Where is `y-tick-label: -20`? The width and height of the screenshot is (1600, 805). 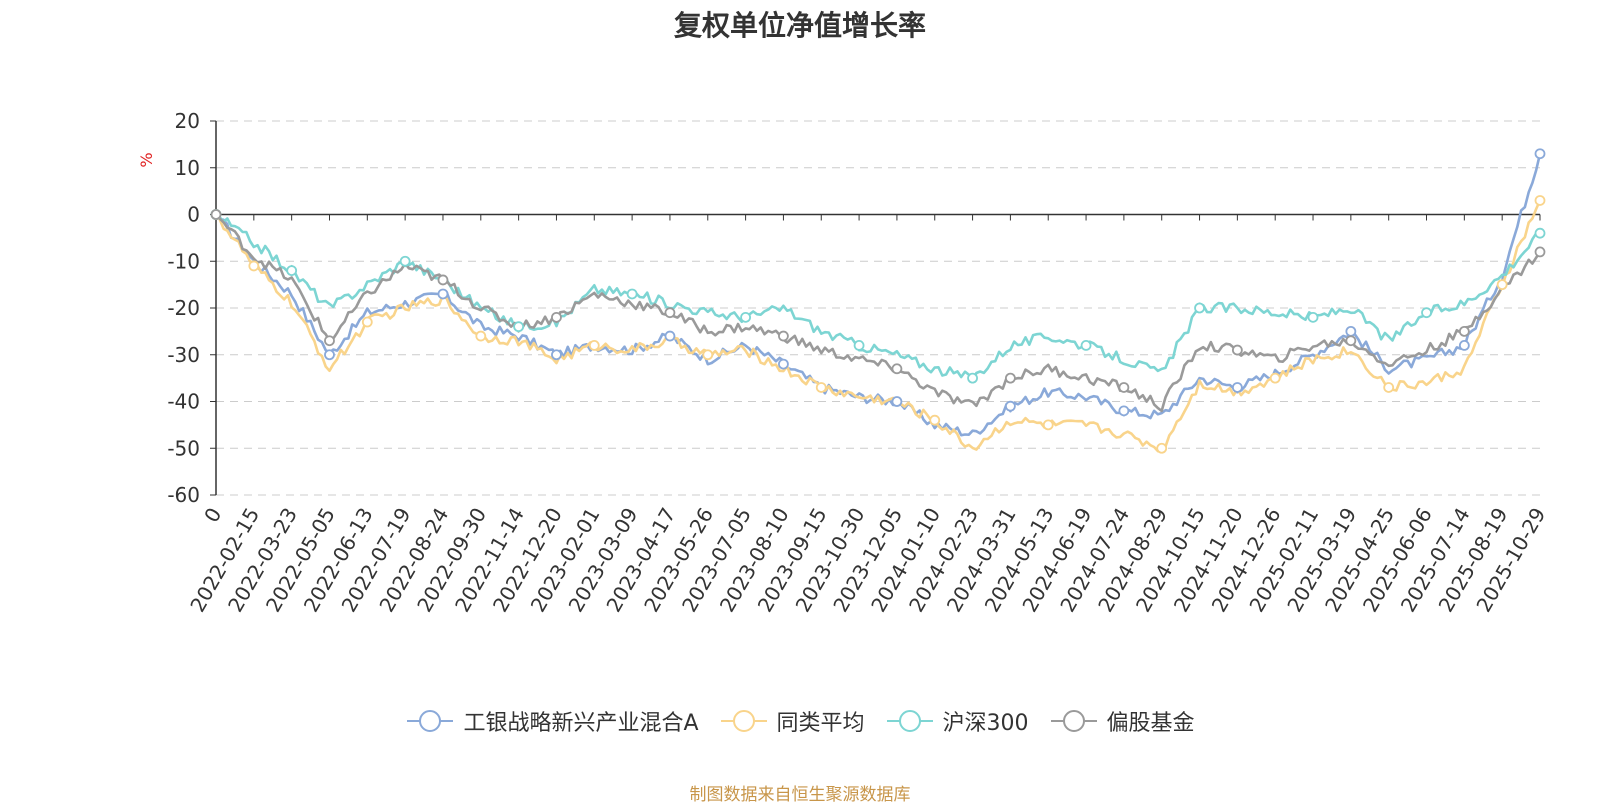
y-tick-label: -20 is located at coordinates (183, 308).